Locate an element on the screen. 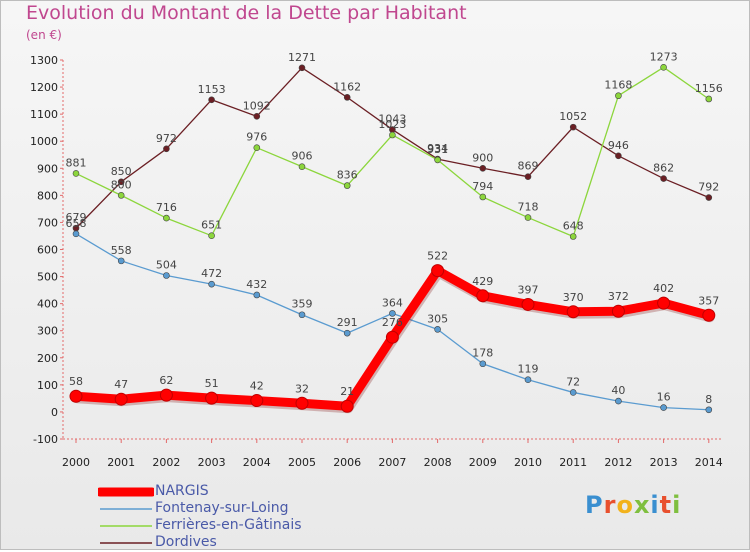 Image resolution: width=750 pixels, height=552 pixels. data-label-fontenay-sur-loing: 364 is located at coordinates (392, 302).